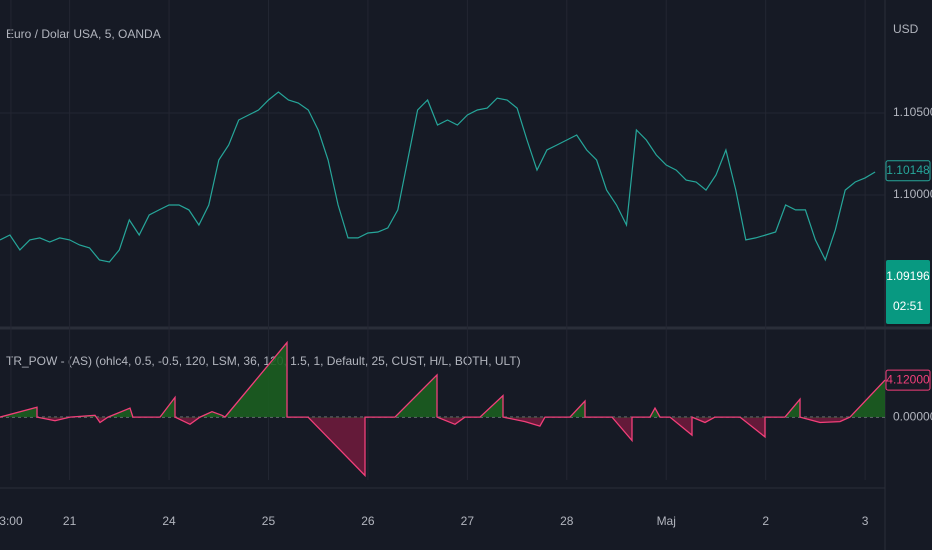 The image size is (932, 550). I want to click on y-axis-label: USD, so click(906, 29).